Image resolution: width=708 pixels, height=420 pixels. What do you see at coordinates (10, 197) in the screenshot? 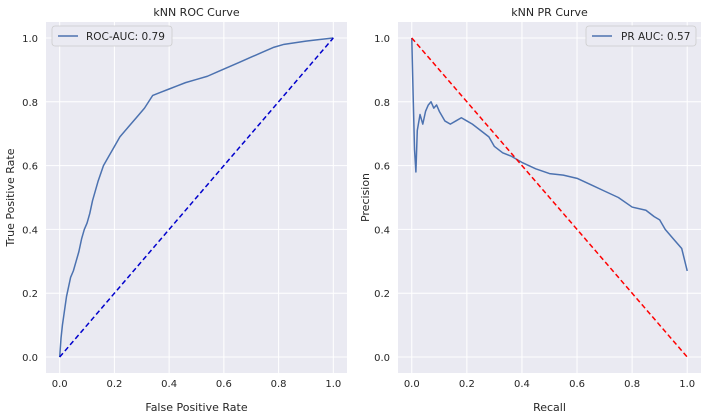
I see `roc-y-axis-label: True Positive Rate` at bounding box center [10, 197].